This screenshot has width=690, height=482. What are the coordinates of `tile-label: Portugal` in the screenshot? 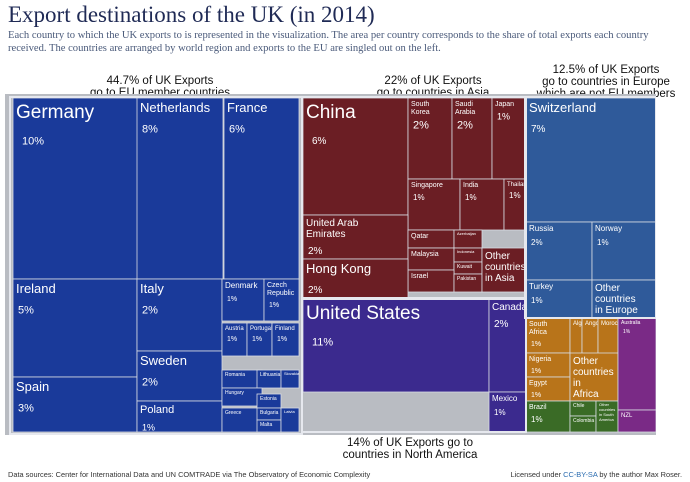 It's located at (261, 329).